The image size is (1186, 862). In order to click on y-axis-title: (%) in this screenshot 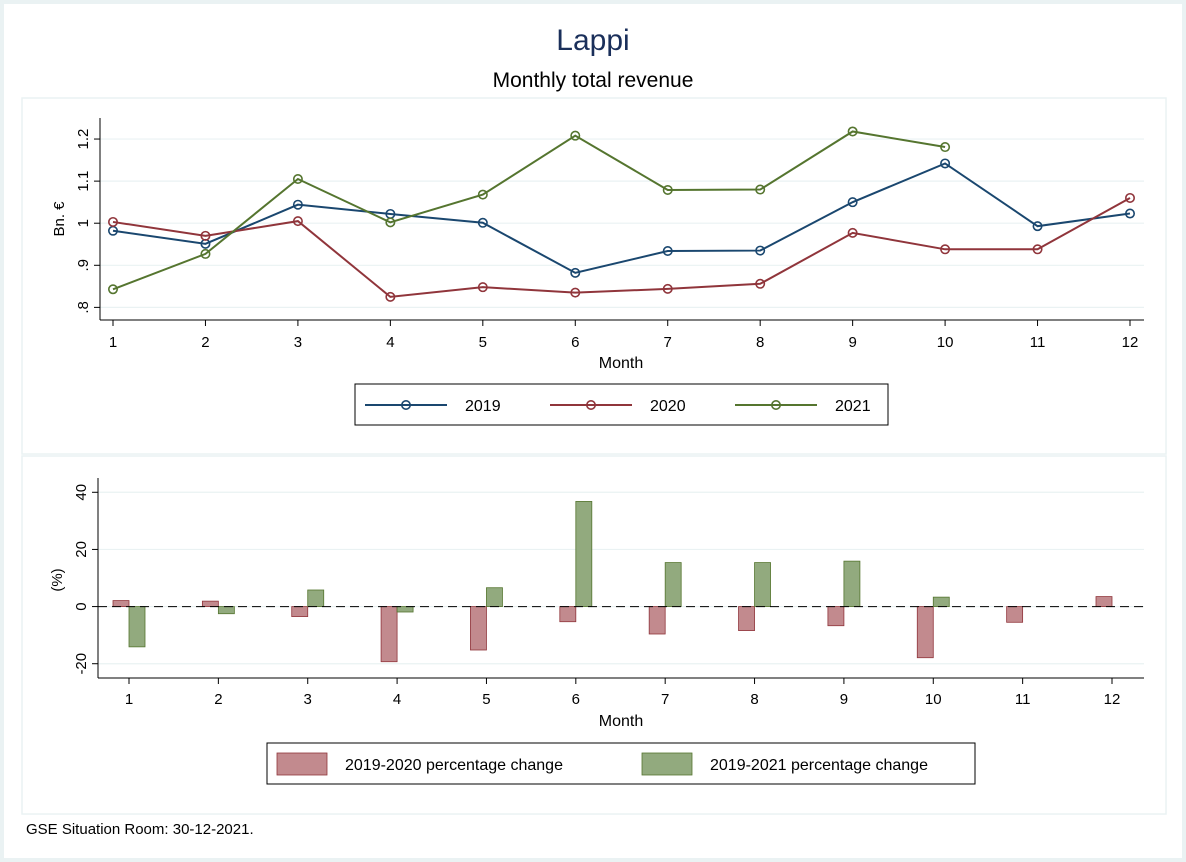, I will do `click(57, 579)`.